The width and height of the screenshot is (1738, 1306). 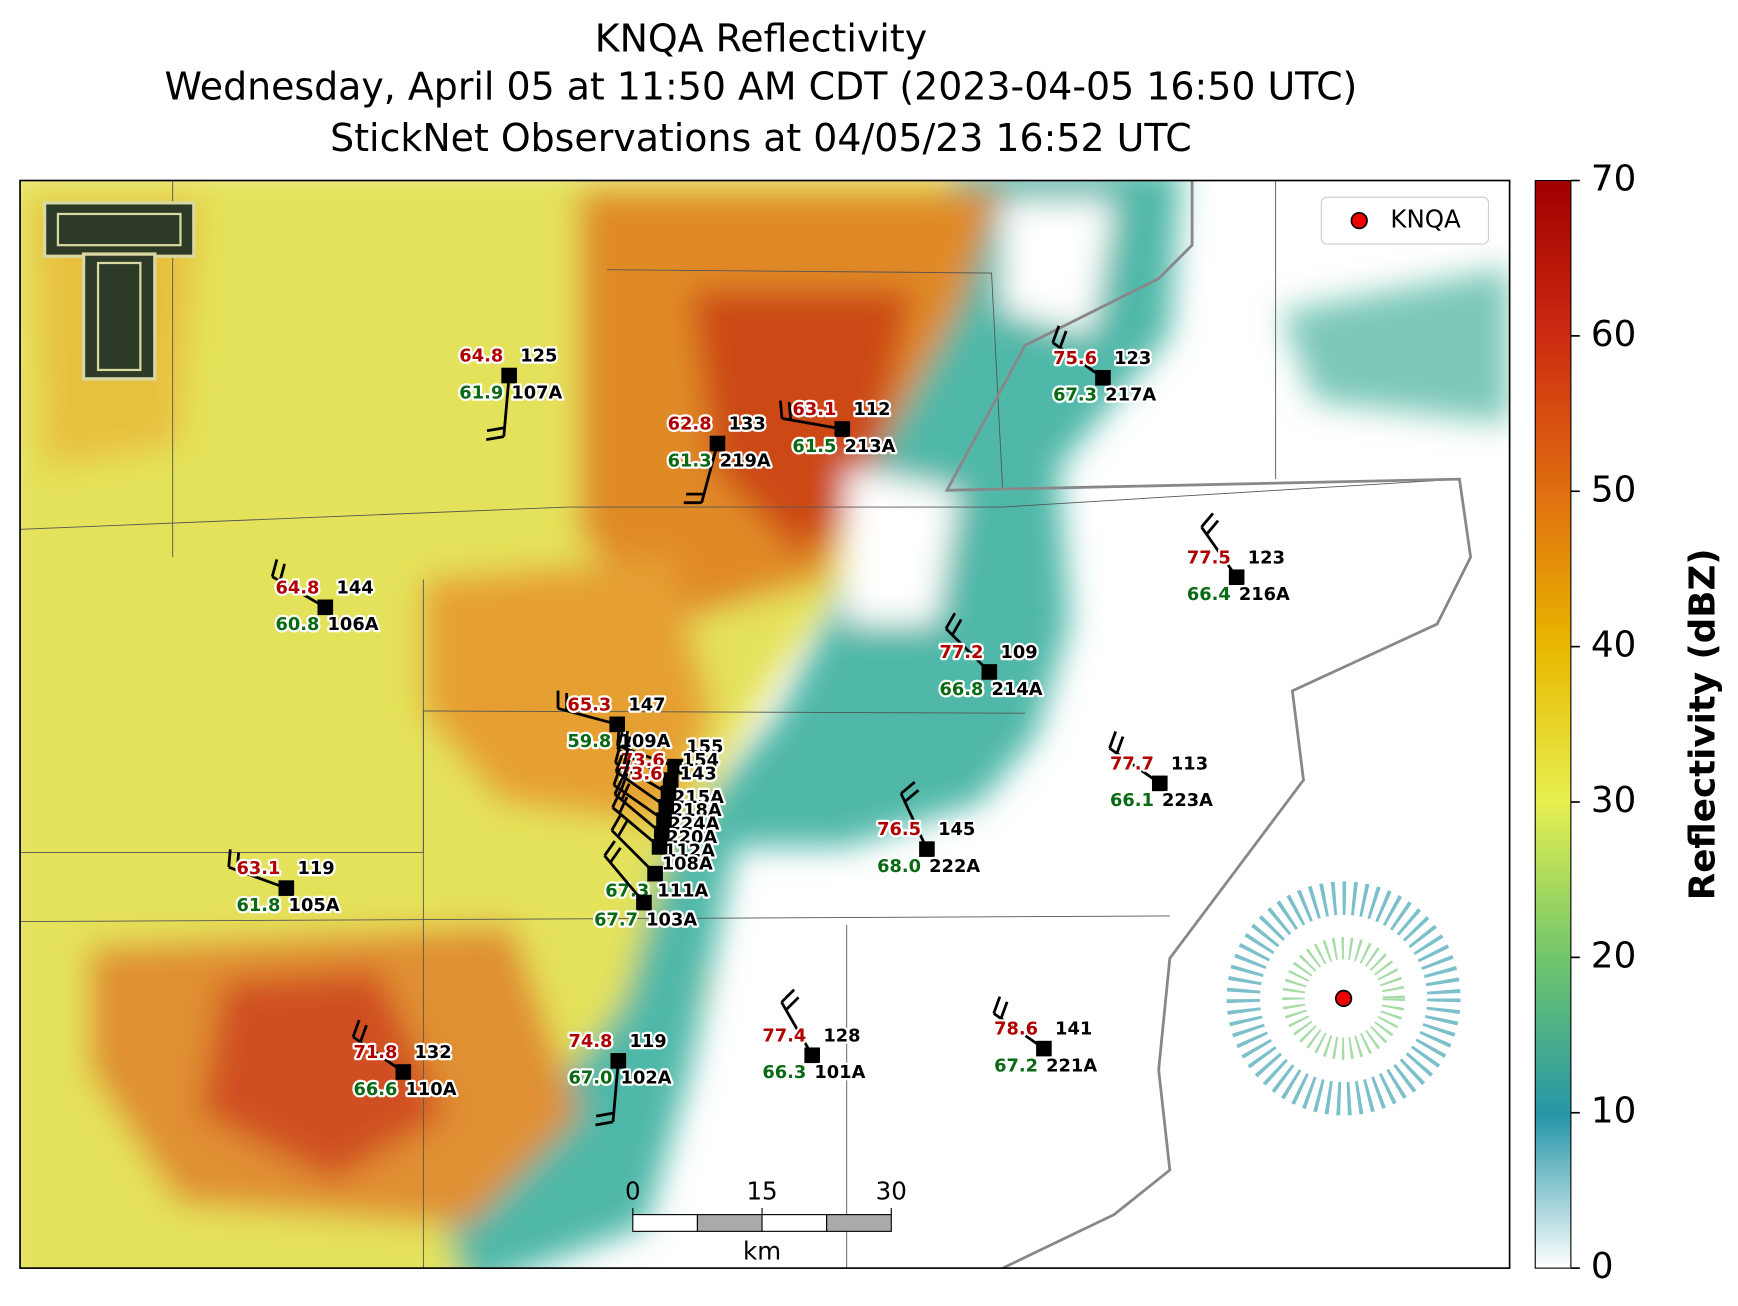 I want to click on station-id: 108A, so click(x=687, y=864).